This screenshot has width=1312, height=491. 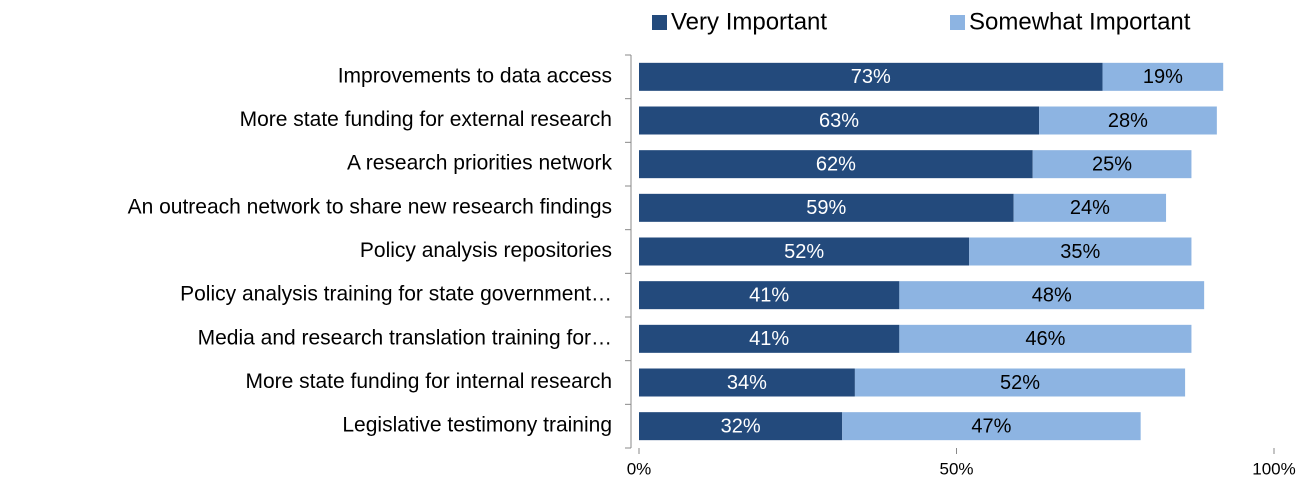 I want to click on value-label: 73%, so click(x=871, y=77).